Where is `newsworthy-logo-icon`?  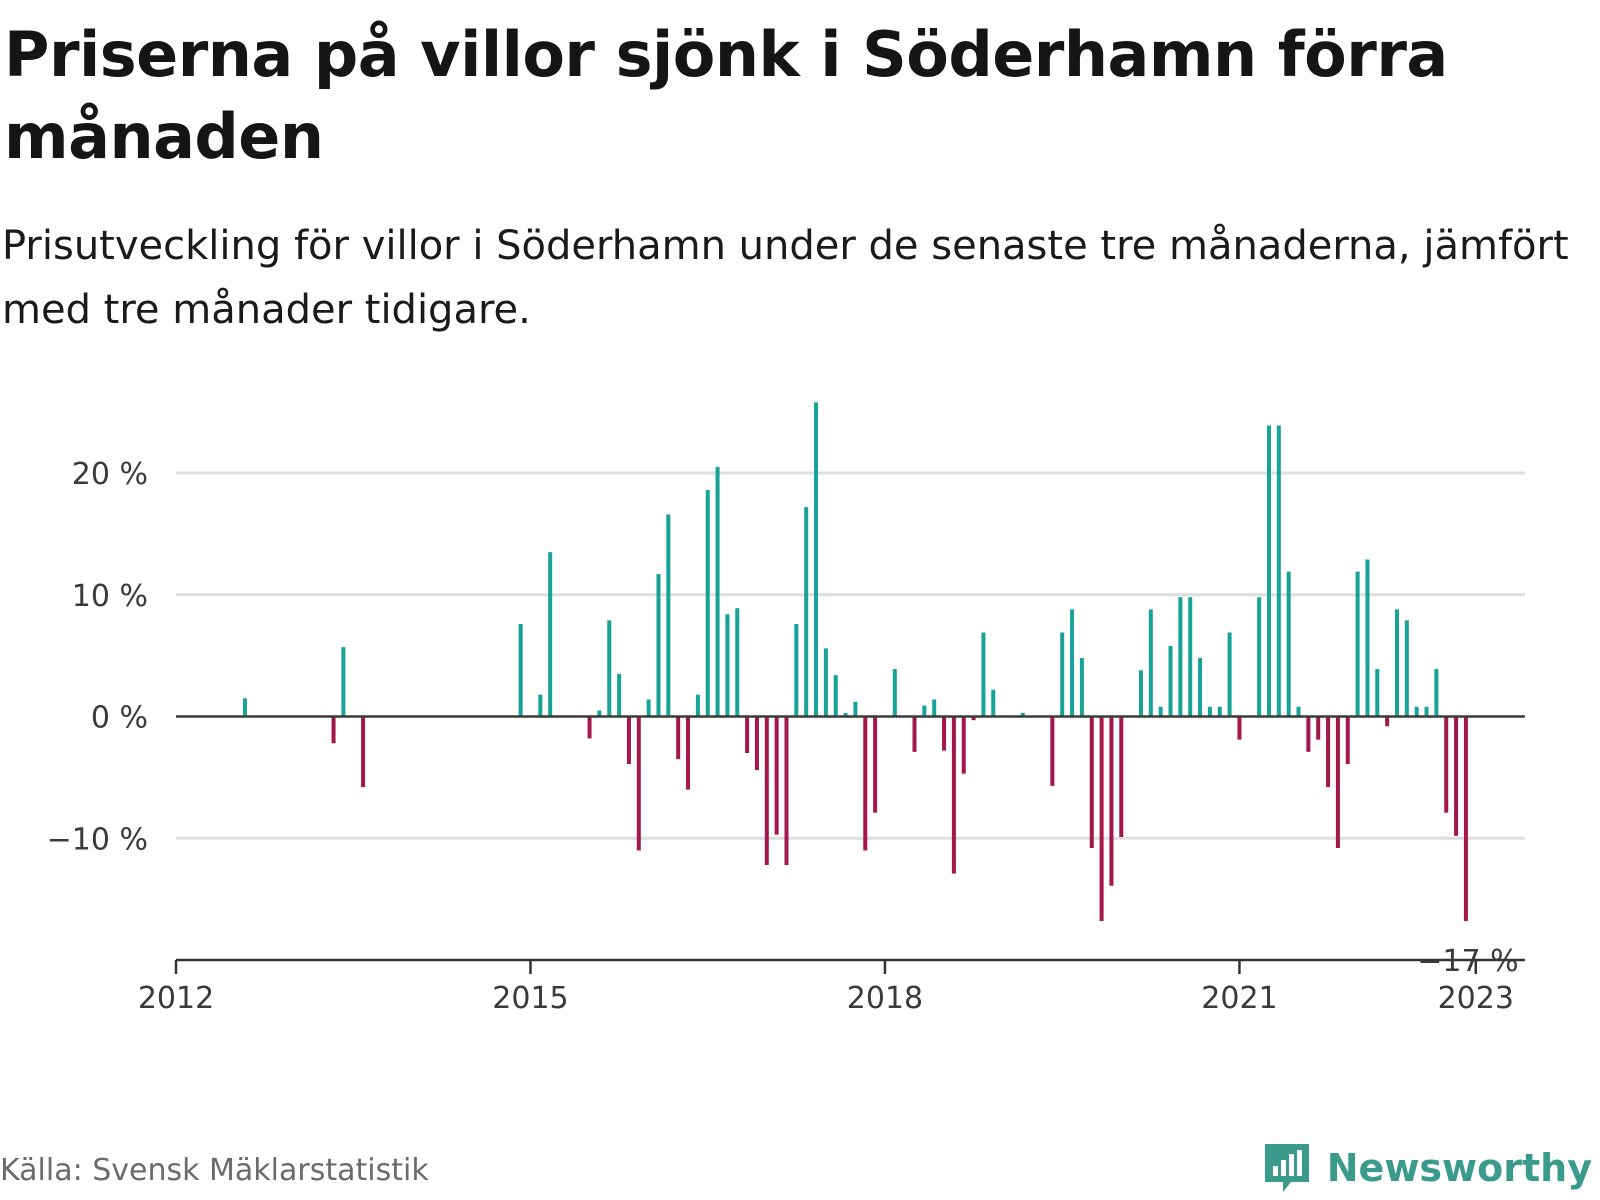
newsworthy-logo-icon is located at coordinates (1286, 1168).